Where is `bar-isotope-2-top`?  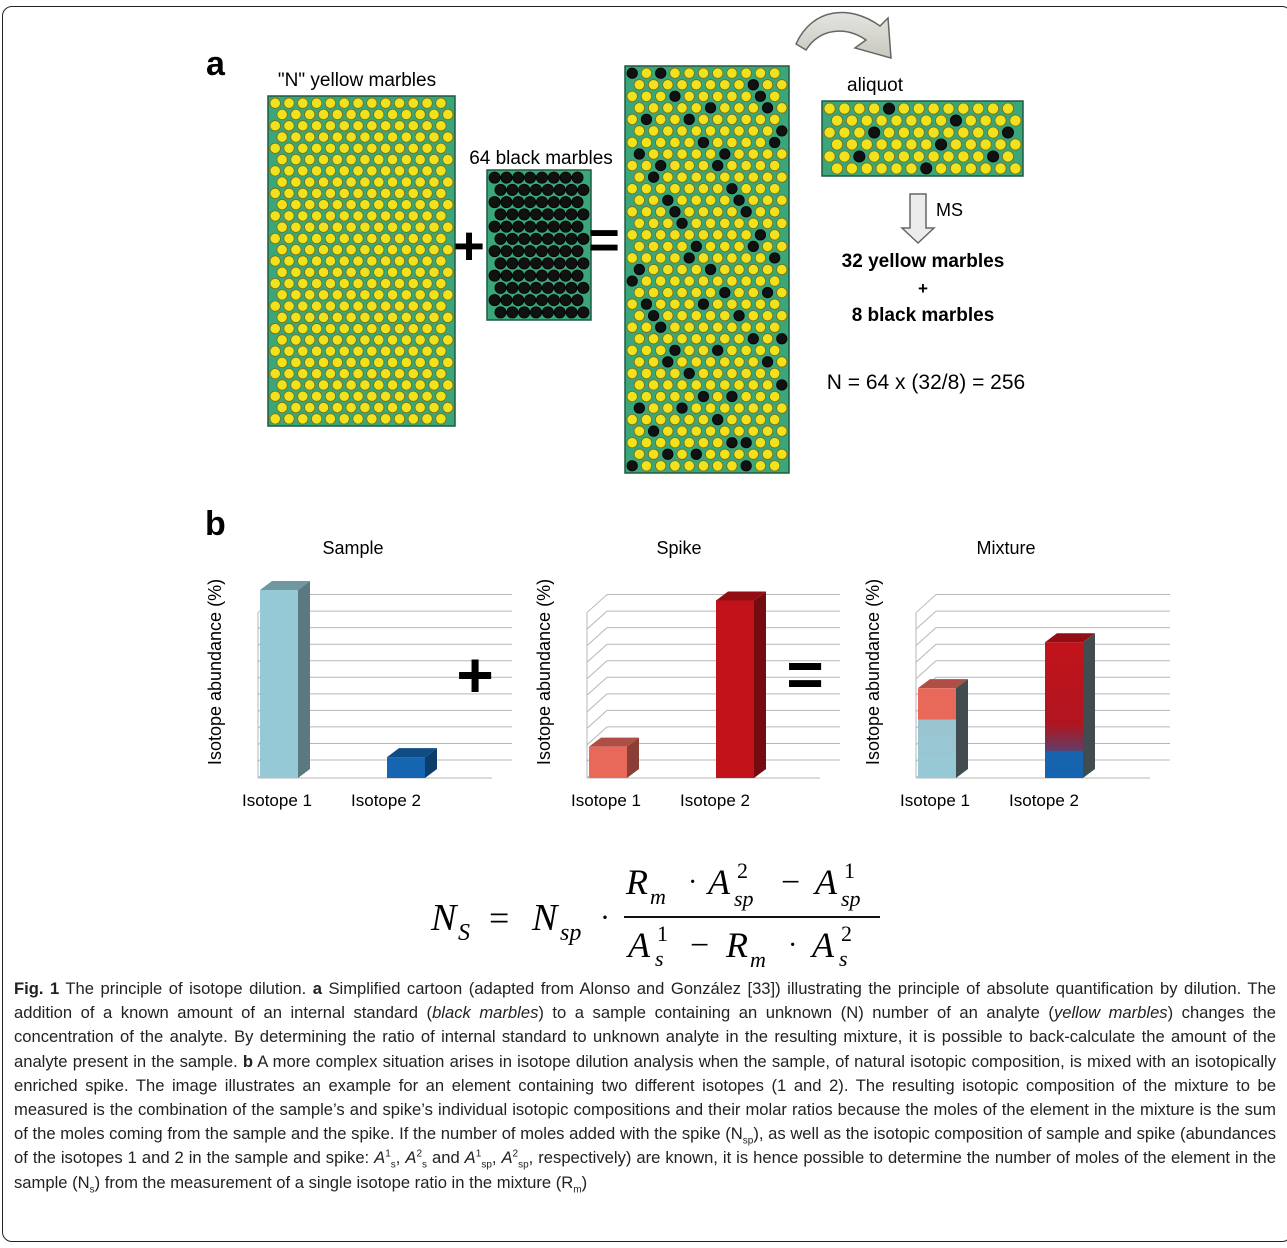
bar-isotope-2-top is located at coordinates (741, 596).